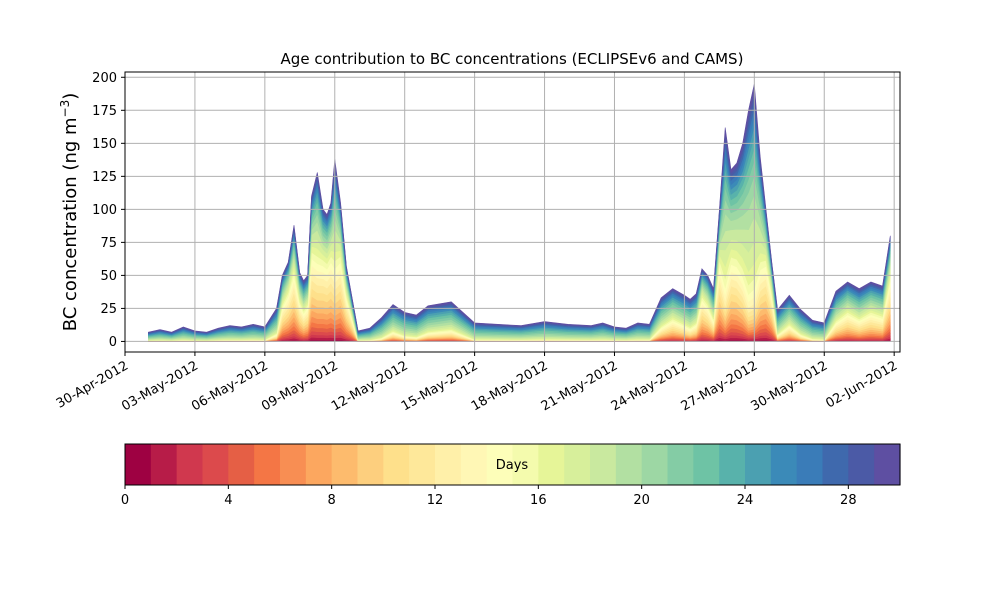 This screenshot has width=1000, height=600. Describe the element at coordinates (104, 144) in the screenshot. I see `y-tick-label: 150` at that location.